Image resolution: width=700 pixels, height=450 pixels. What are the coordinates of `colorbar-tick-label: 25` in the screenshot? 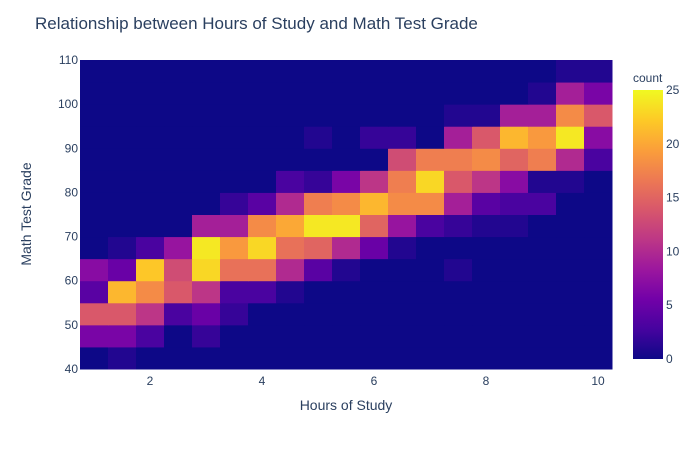 It's located at (673, 90).